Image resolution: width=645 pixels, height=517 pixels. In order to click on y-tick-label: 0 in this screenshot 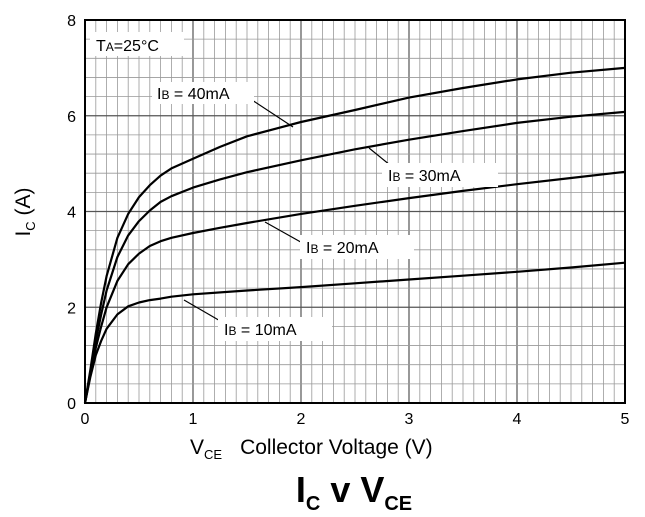, I will do `click(71, 404)`.